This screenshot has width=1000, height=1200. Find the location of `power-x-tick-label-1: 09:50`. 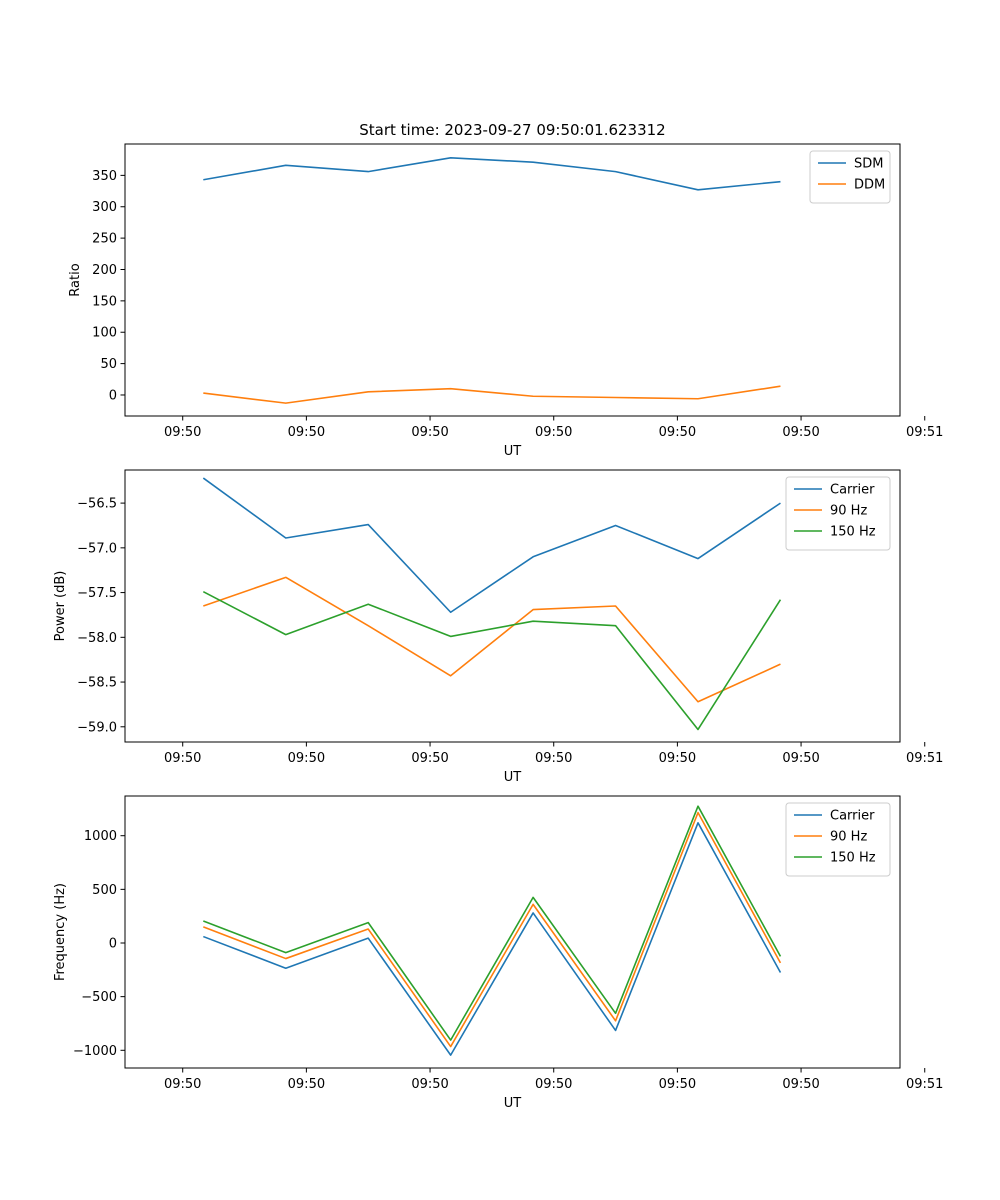

power-x-tick-label-1: 09:50 is located at coordinates (306, 758).